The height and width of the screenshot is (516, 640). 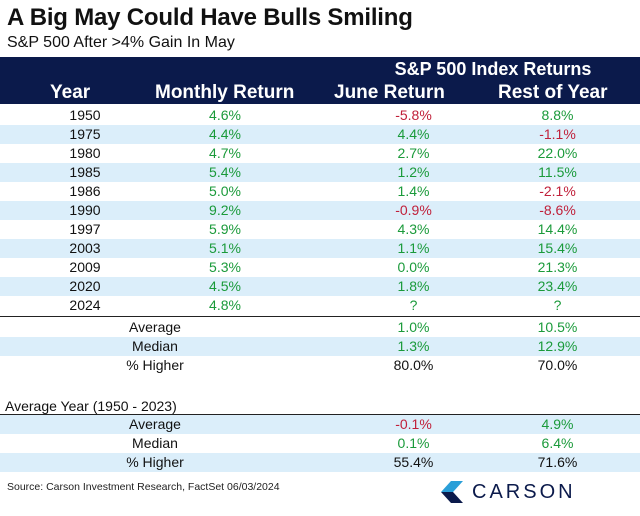 I want to click on average-year-title: Average Year (1950 - 2023), so click(x=91, y=406).